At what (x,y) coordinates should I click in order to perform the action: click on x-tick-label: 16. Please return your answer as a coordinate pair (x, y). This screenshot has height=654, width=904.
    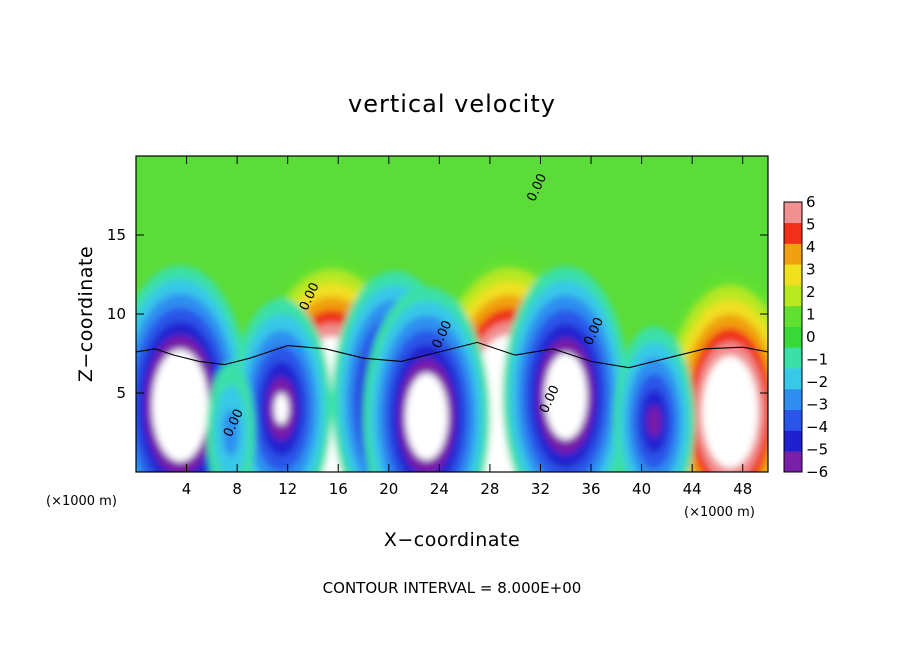
    Looking at the image, I should click on (338, 489).